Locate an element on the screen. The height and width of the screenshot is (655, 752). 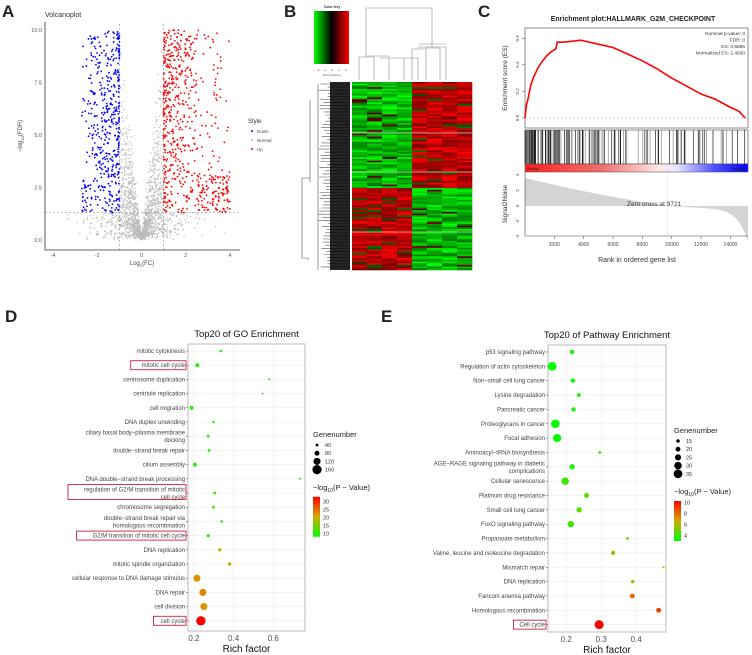
color-legend-title: −log10(P − Value) is located at coordinates (341, 488).